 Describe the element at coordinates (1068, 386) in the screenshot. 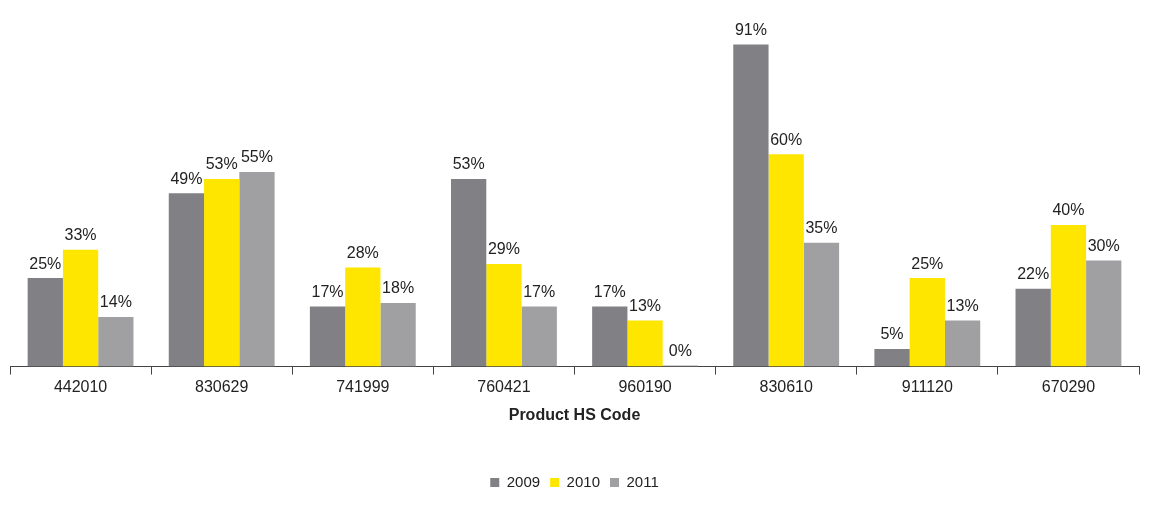

I see `x-tick-label: 670290` at that location.